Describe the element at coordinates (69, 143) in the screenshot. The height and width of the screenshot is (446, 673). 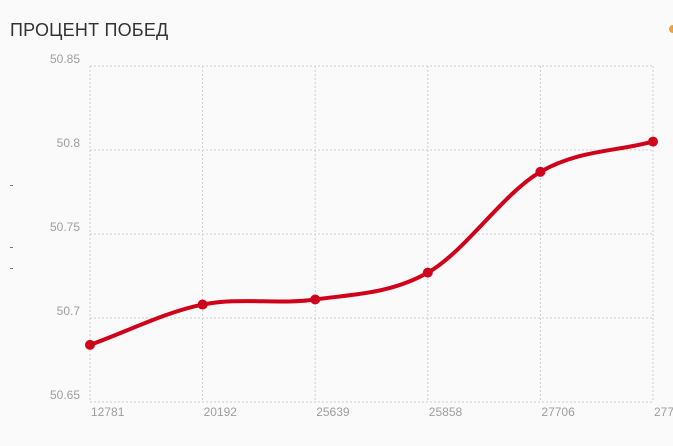
I see `y-tick-label: 50.8` at that location.